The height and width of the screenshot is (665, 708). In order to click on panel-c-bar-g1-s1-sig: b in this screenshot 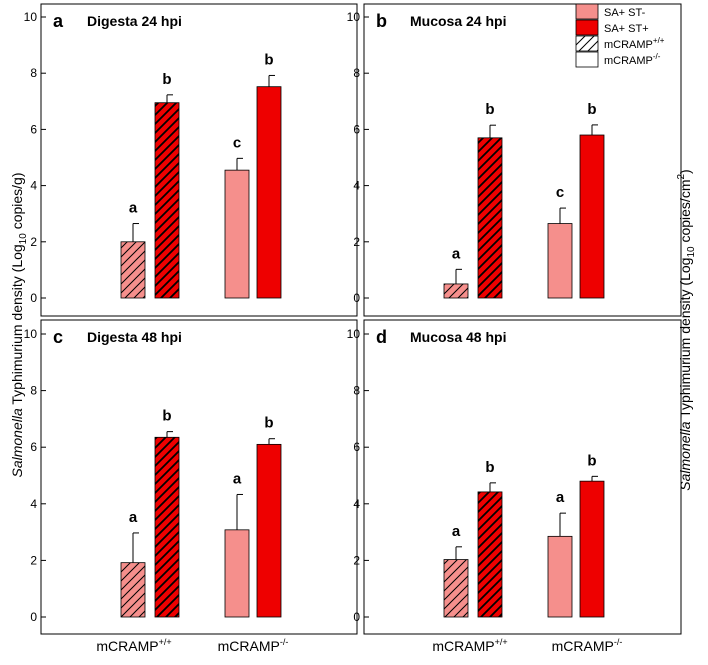, I will do `click(268, 423)`.